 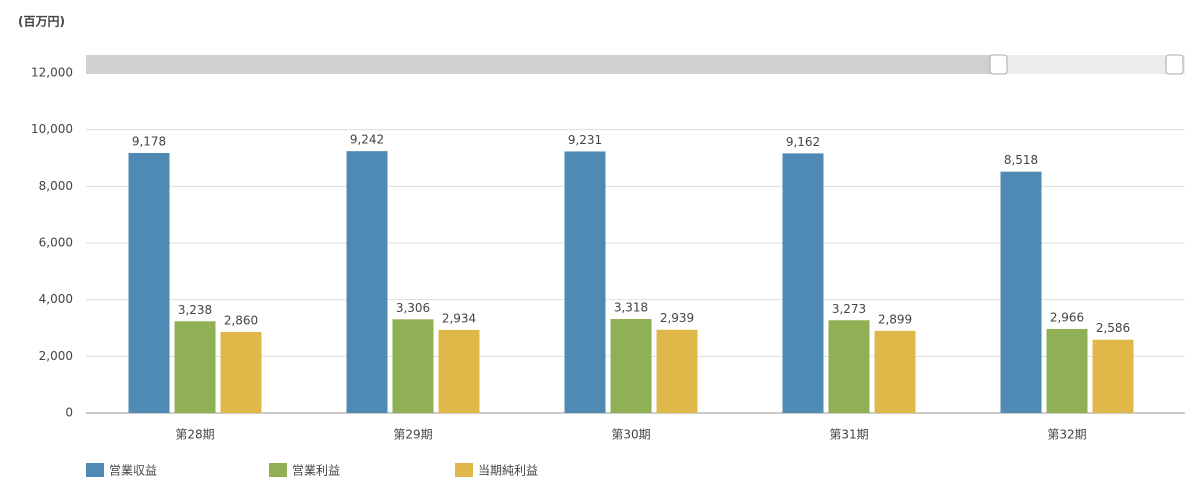 What do you see at coordinates (316, 471) in the screenshot?
I see `legend-label: 営業利益` at bounding box center [316, 471].